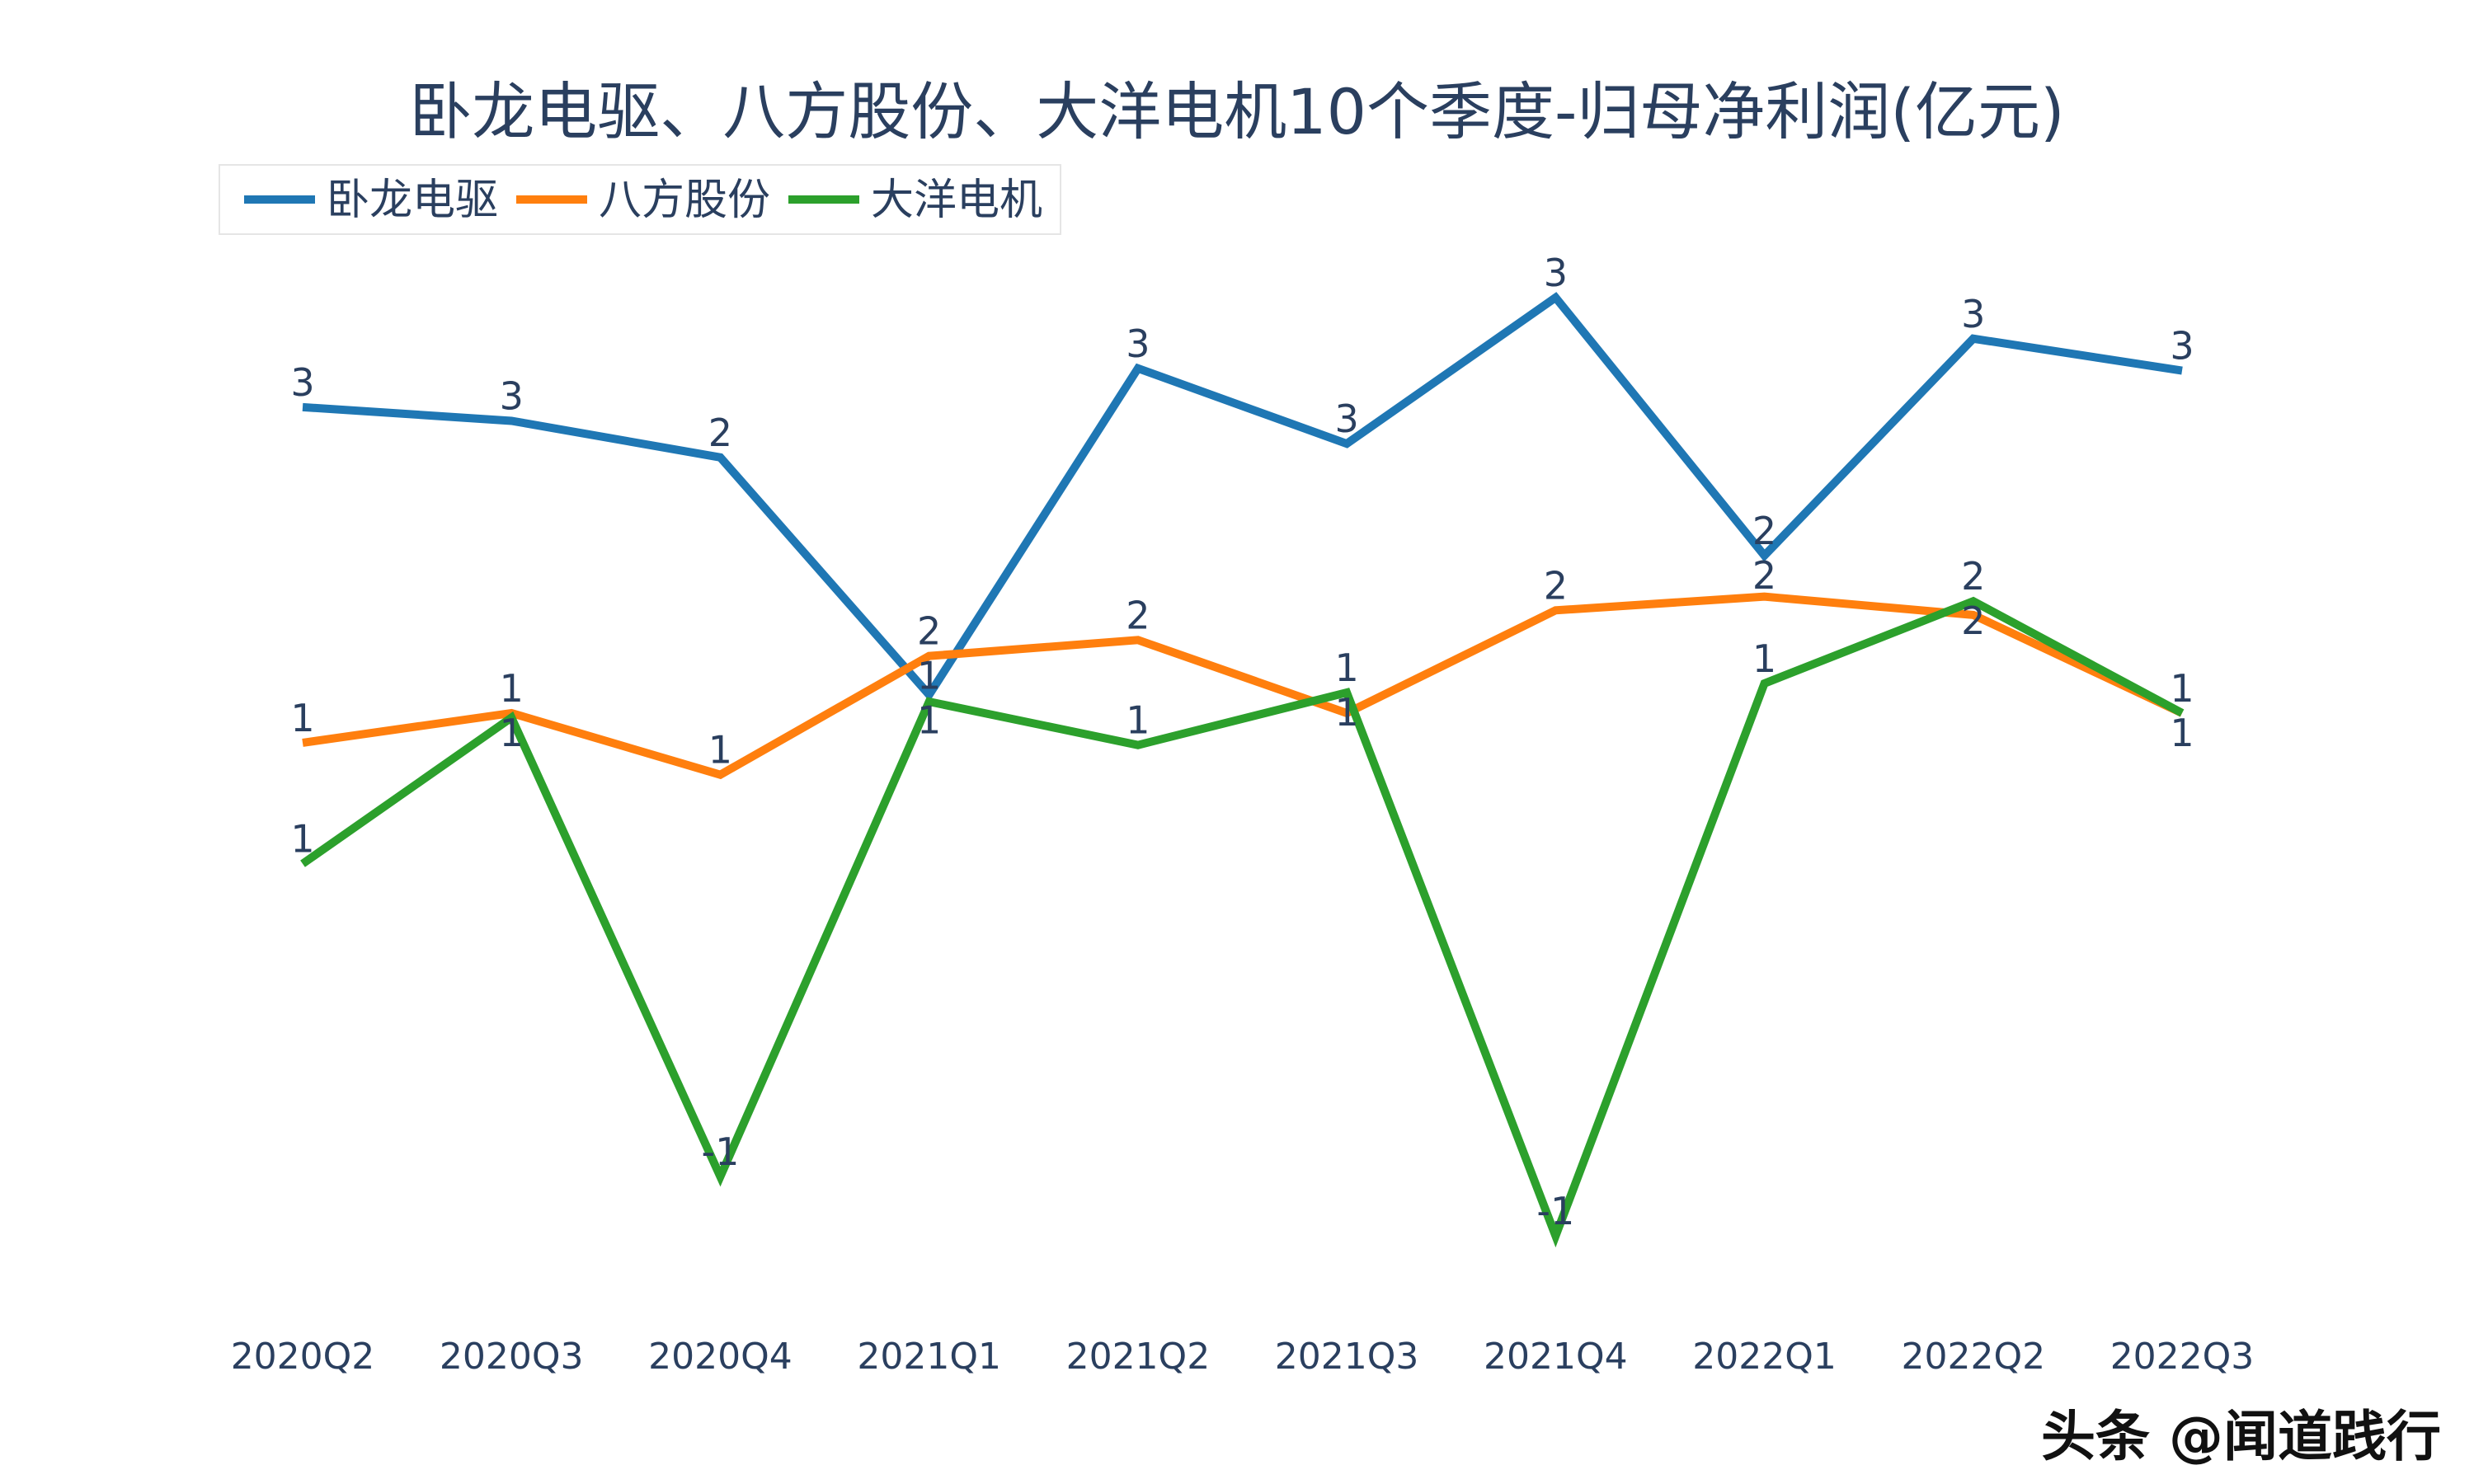 This screenshot has width=2474, height=1484. Describe the element at coordinates (929, 1357) in the screenshot. I see `x-tick-label: 2021Q1` at that location.